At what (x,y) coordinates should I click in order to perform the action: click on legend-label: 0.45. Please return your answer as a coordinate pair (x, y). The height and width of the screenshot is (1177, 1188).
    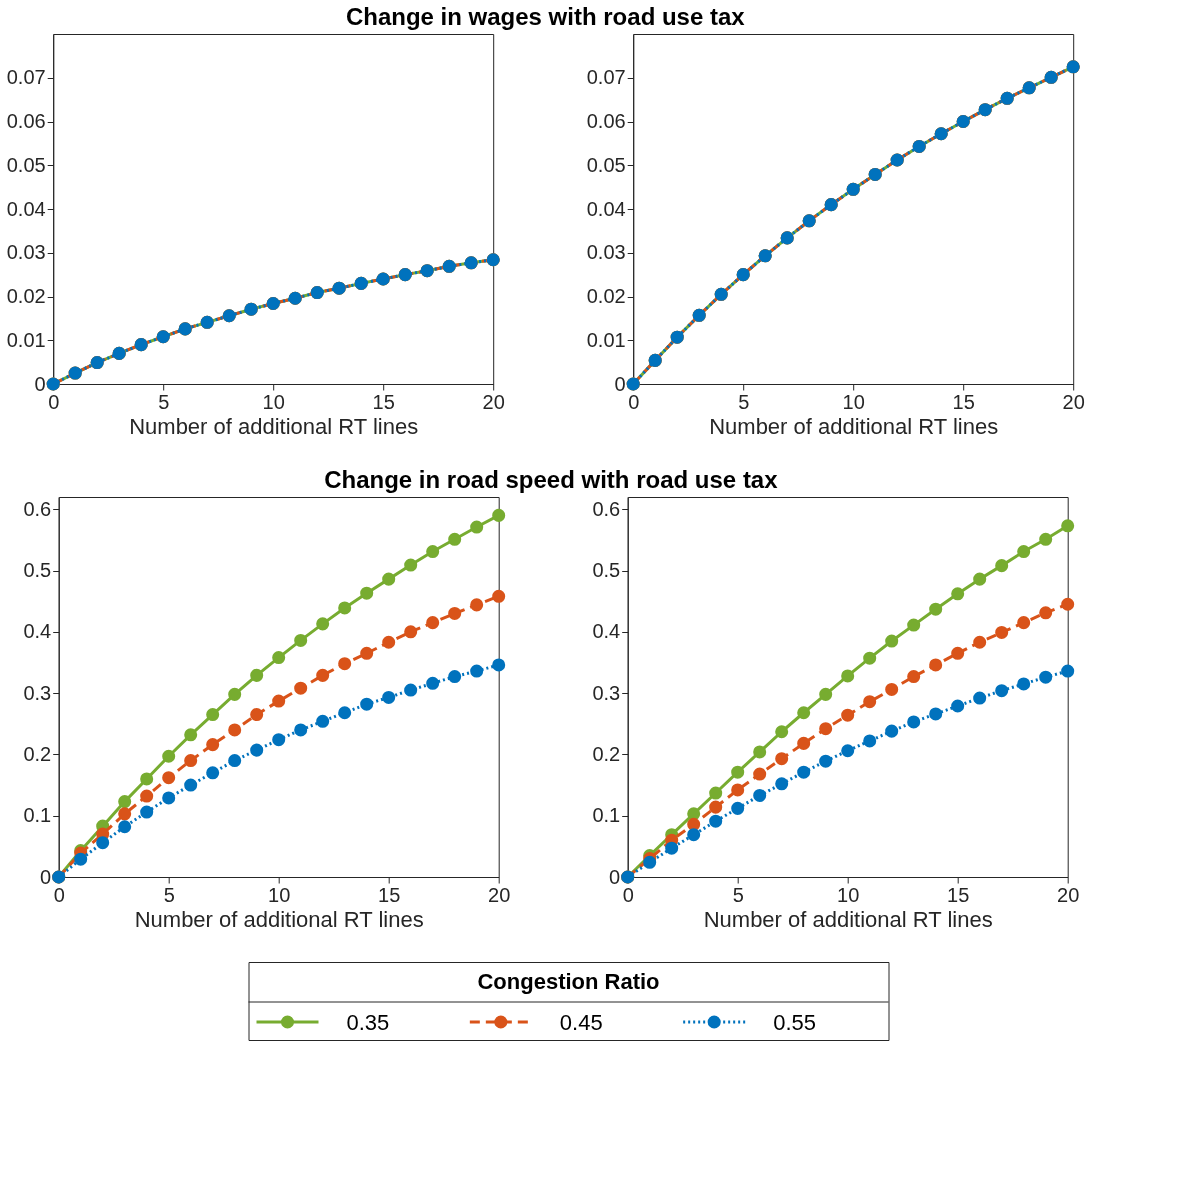
    Looking at the image, I should click on (581, 1022).